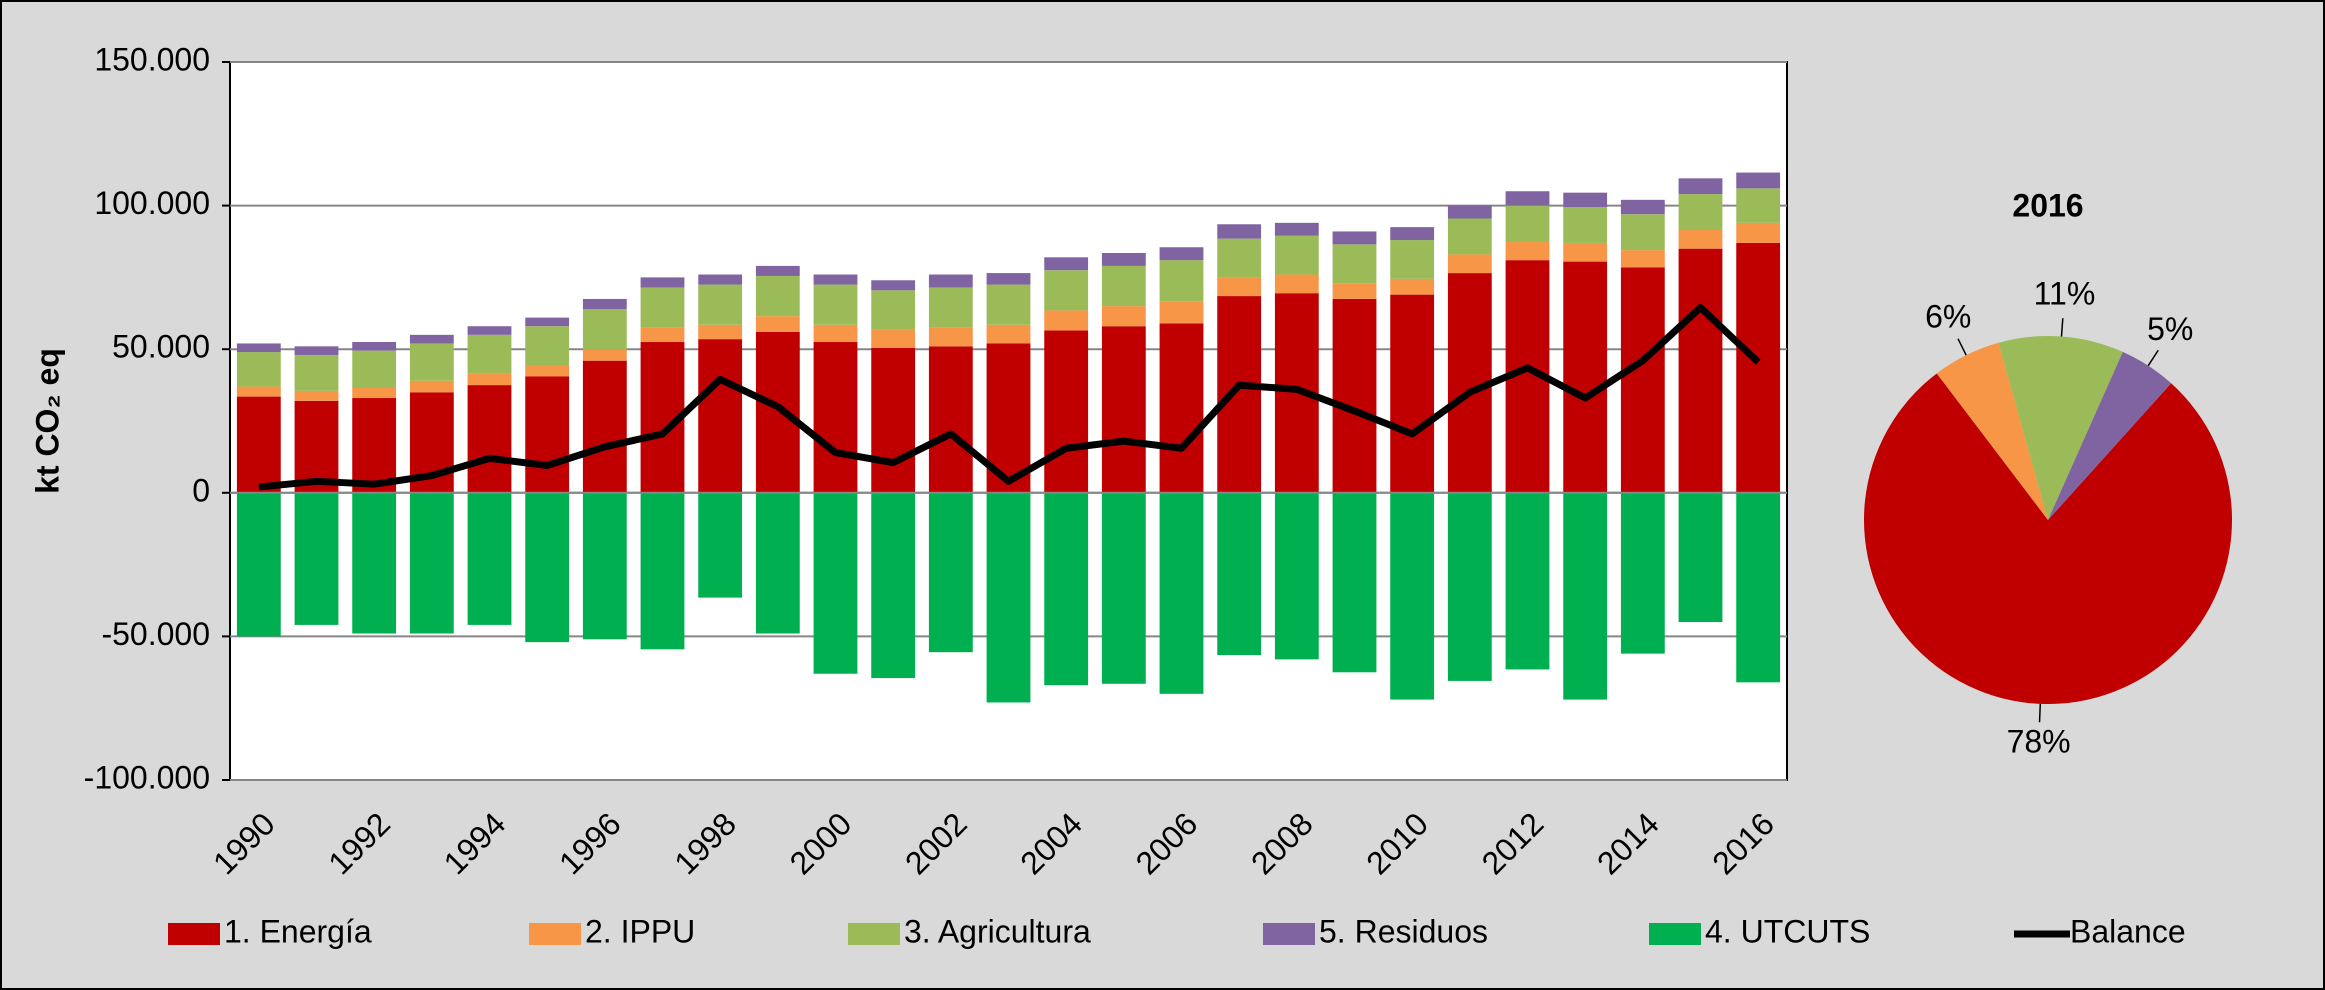 This screenshot has height=990, width=2325. I want to click on y-tick-label: -100.000, so click(147, 777).